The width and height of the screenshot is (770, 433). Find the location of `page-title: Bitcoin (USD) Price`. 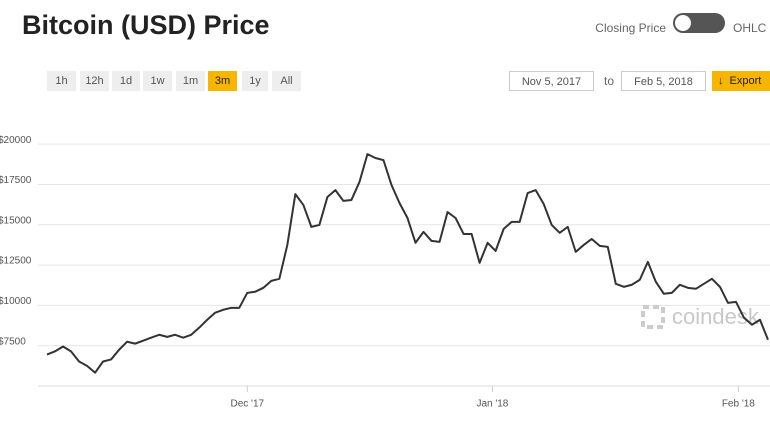

page-title: Bitcoin (USD) Price is located at coordinates (146, 25).